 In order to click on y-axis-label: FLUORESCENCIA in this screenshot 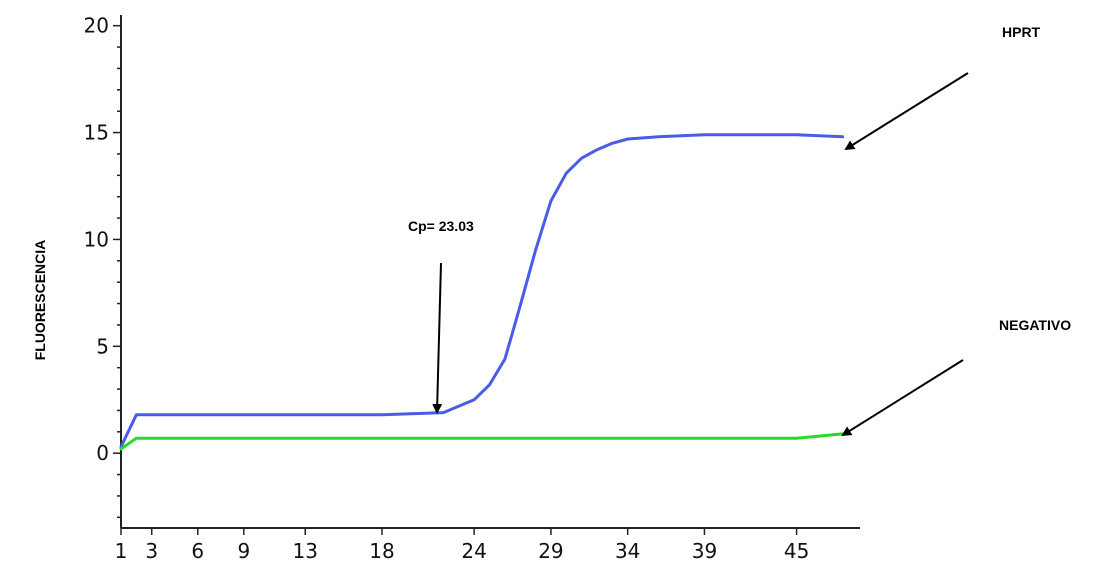, I will do `click(40, 300)`.